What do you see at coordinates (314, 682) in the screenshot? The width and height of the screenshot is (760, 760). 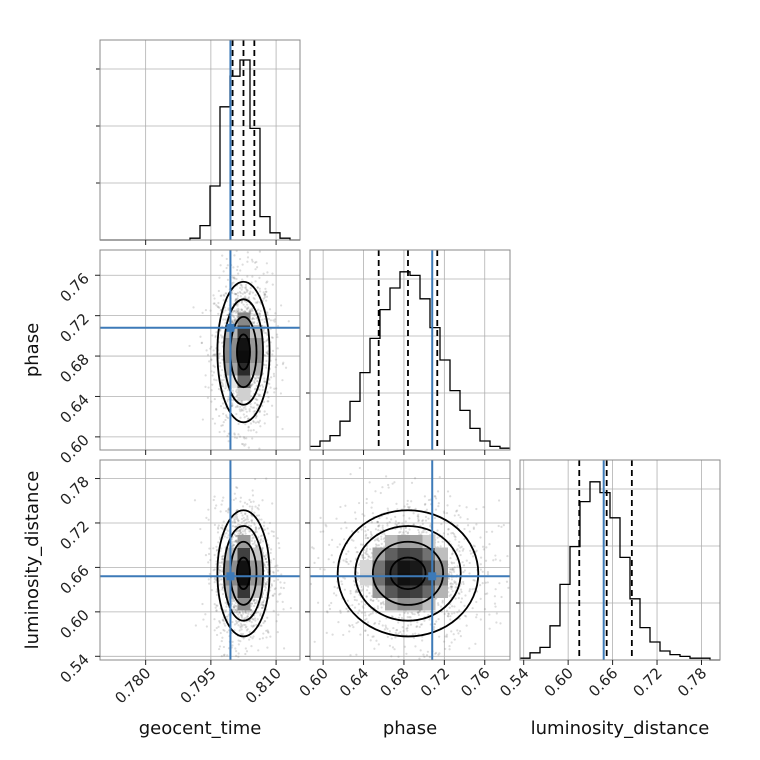 I see `x-tick-label-phase: 0.60` at bounding box center [314, 682].